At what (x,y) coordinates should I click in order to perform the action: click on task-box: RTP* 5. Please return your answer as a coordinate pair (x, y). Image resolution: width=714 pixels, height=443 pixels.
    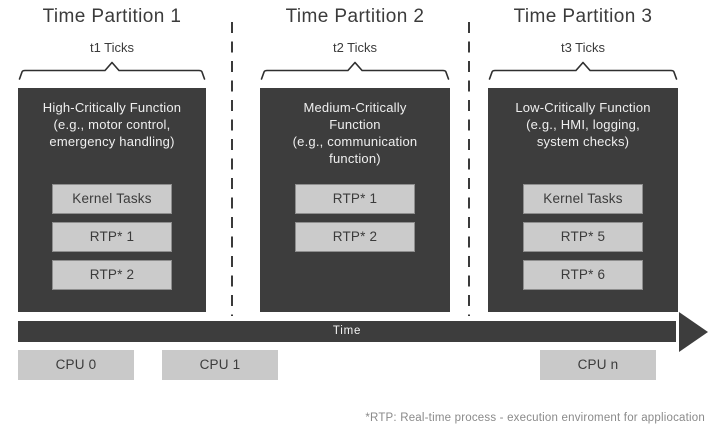
    Looking at the image, I should click on (583, 237).